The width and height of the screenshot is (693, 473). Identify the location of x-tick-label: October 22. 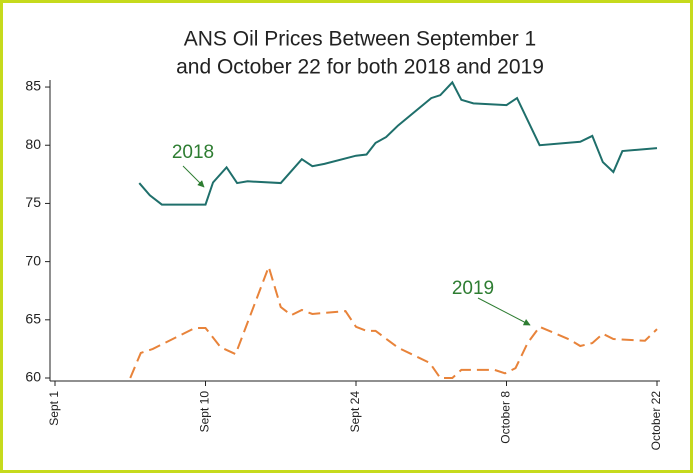
(656, 421).